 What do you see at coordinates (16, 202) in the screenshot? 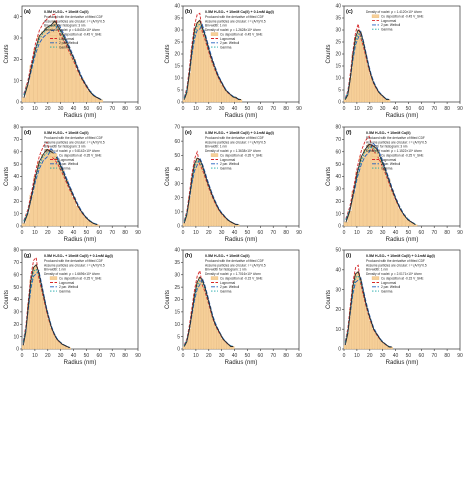
I see `y-tick-label: 20` at bounding box center [16, 202].